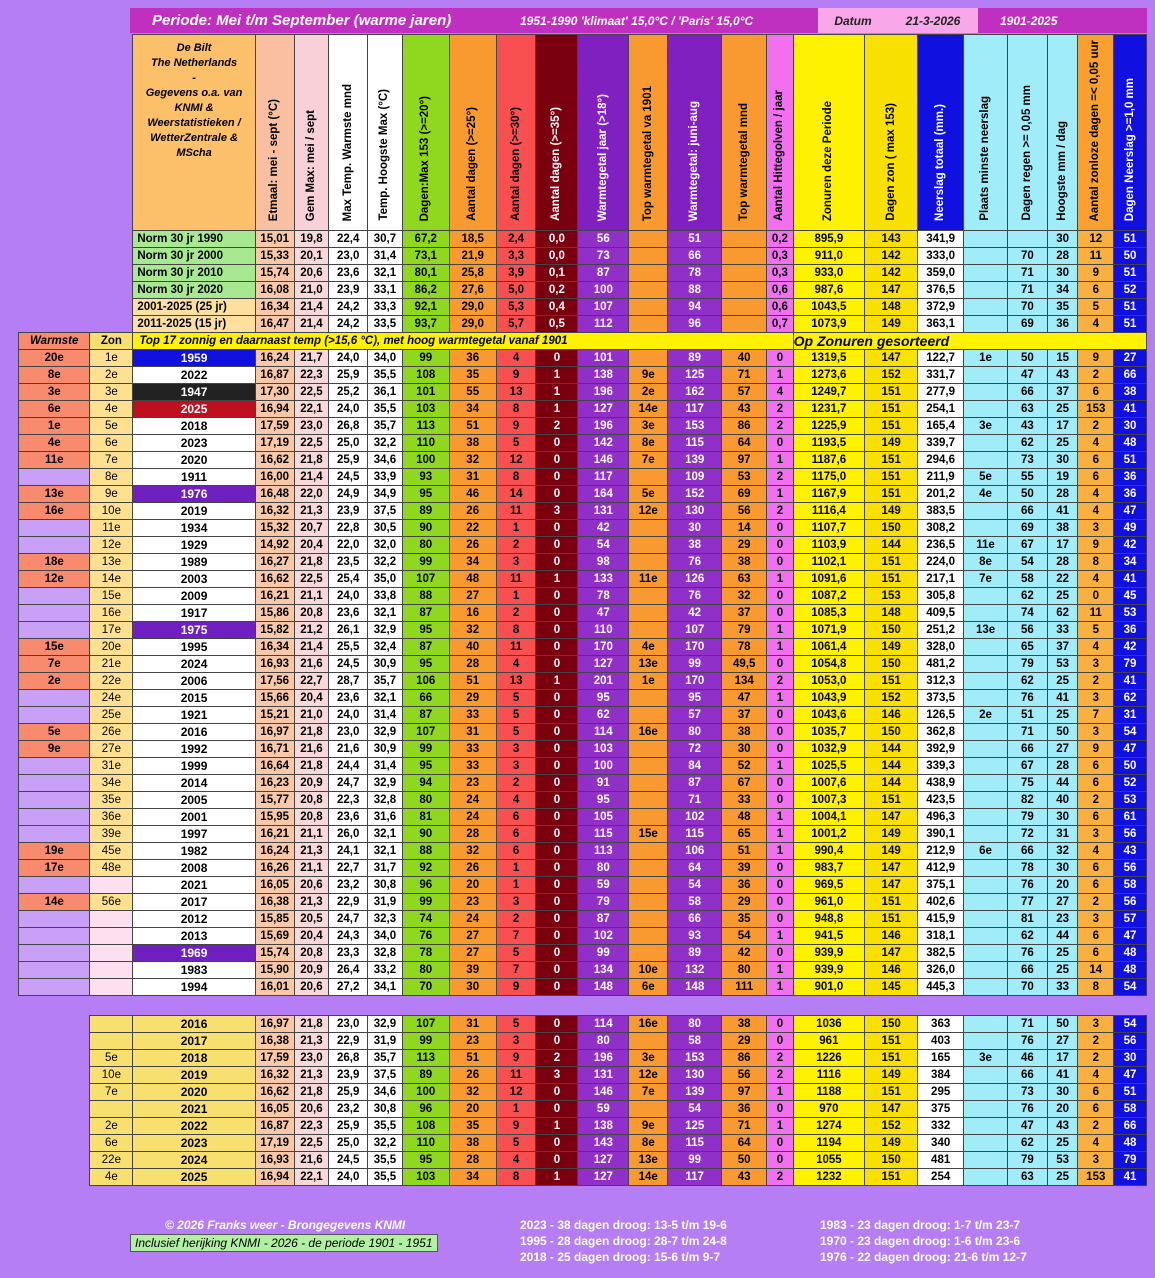  Describe the element at coordinates (648, 1177) in the screenshot. I see `data-cell: 14e` at that location.